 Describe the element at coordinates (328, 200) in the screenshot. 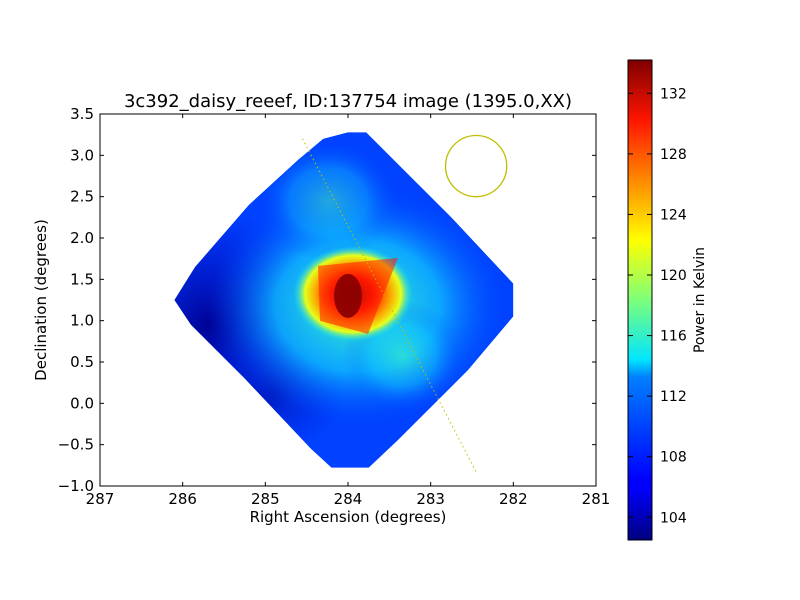

I see `north-halo` at that location.